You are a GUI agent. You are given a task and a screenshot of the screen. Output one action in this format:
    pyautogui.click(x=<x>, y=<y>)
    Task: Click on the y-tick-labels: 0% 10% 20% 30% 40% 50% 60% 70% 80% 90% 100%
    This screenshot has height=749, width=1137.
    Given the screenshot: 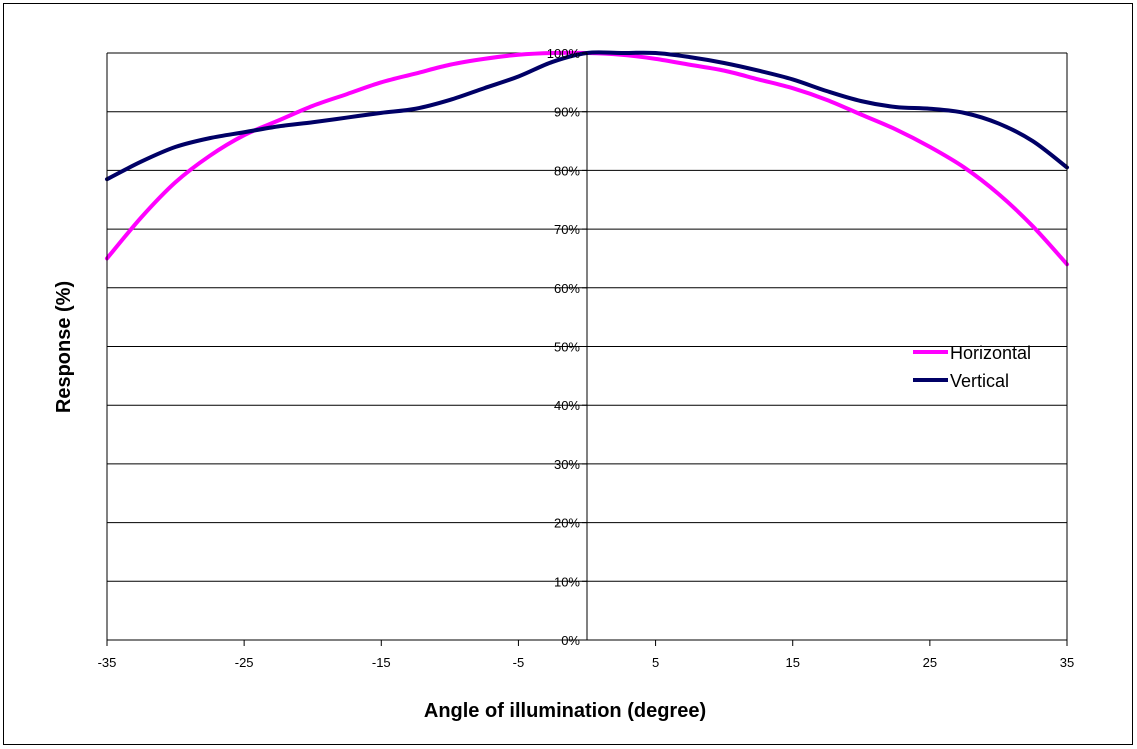 What is the action you would take?
    pyautogui.click(x=564, y=347)
    